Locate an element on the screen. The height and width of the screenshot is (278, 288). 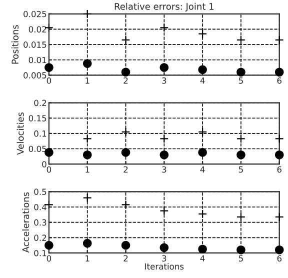
y-tick-label: 0.02 is located at coordinates (37, 29).